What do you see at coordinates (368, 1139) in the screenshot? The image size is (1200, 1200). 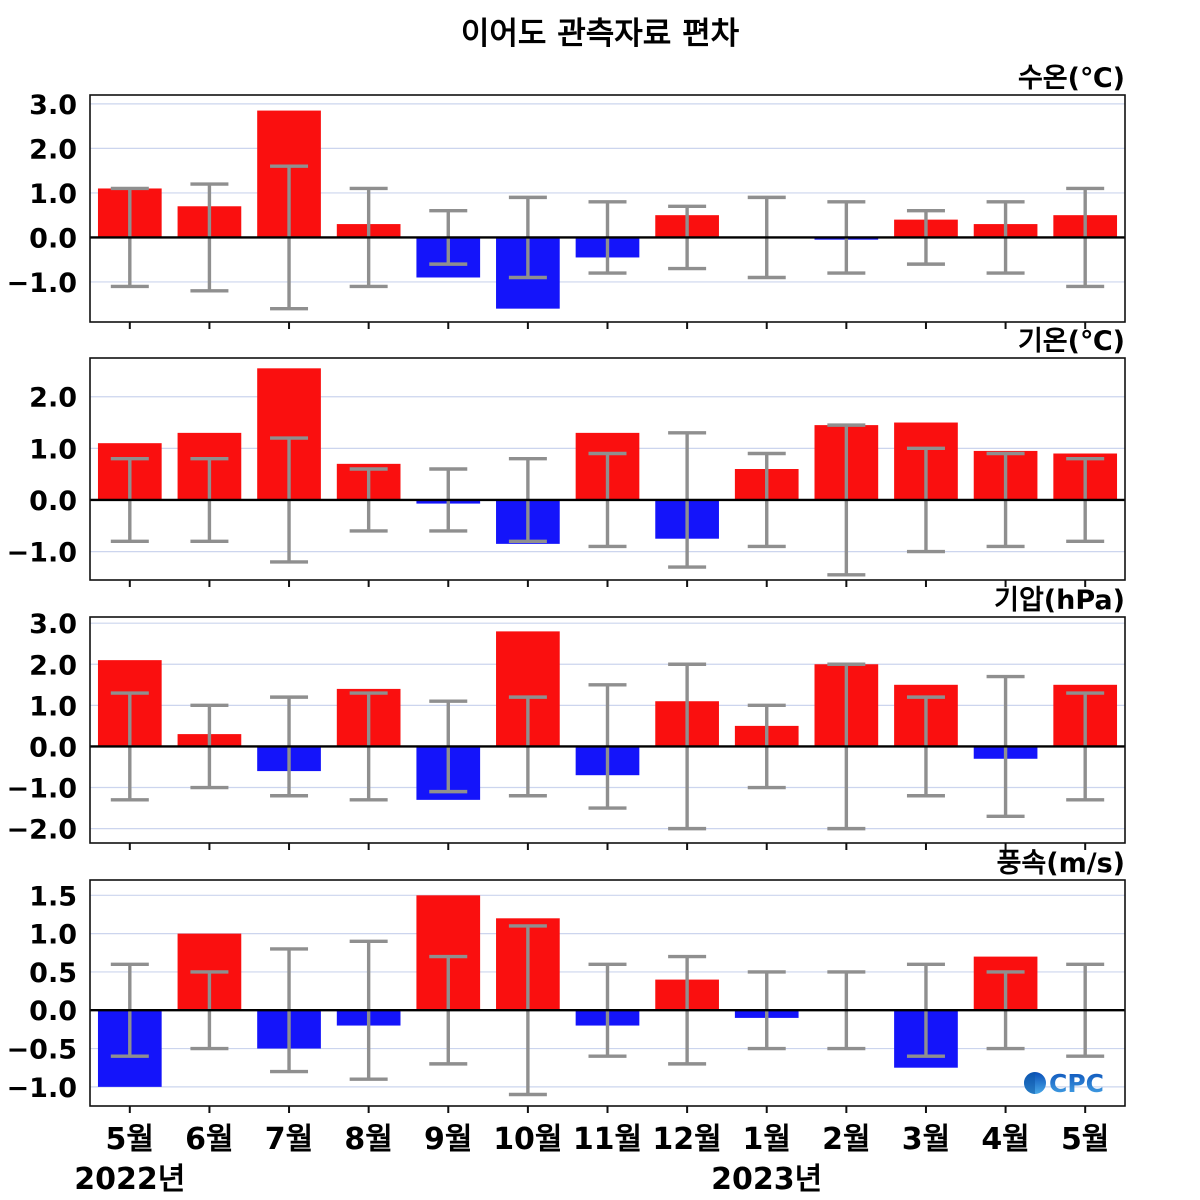 I see `x-tick-label: 8월` at bounding box center [368, 1139].